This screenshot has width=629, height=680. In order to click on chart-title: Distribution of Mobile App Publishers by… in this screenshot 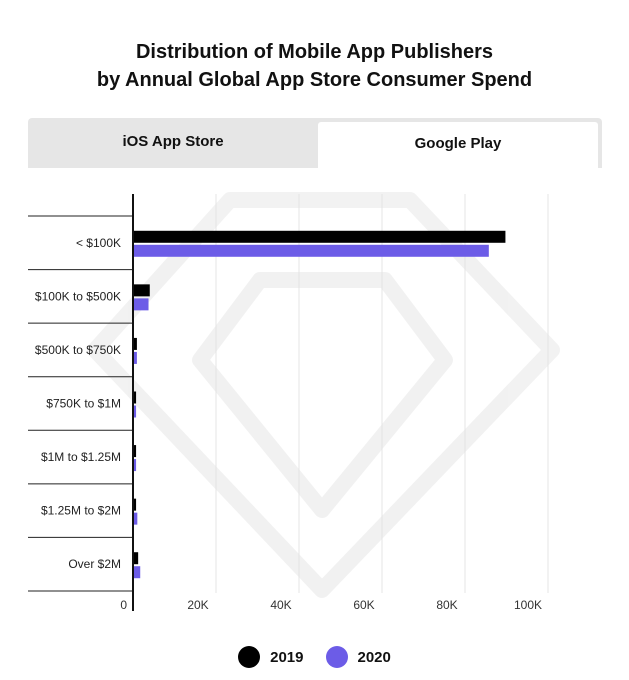, I will do `click(314, 66)`.